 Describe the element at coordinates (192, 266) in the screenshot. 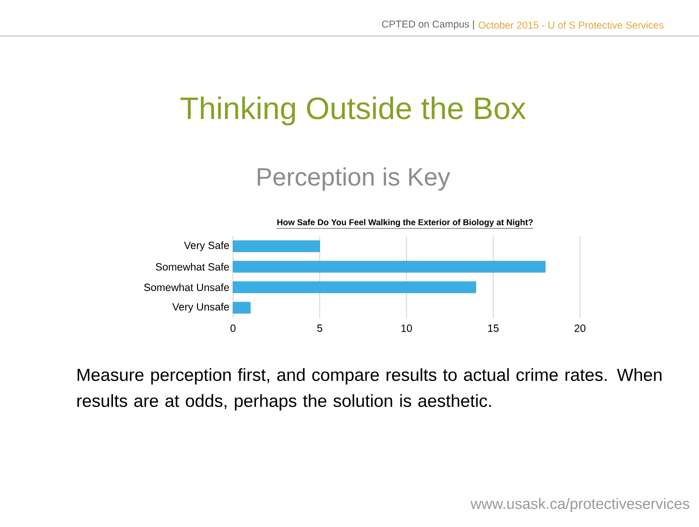

I see `y-tick-label: Somewhat Safe` at that location.